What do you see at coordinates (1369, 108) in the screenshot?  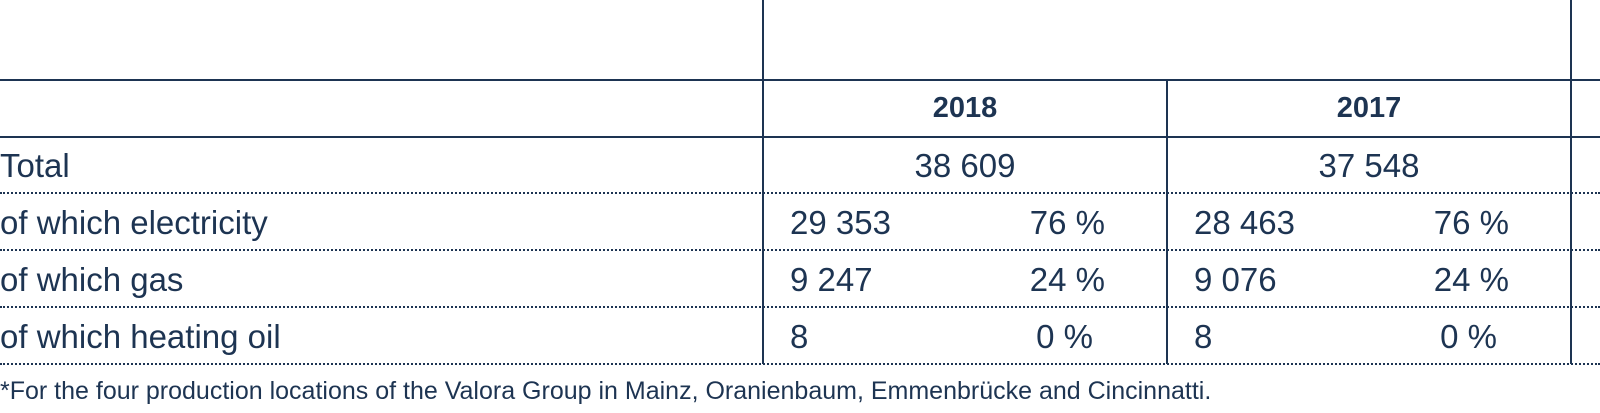 I see `year-header-2017: 2017` at bounding box center [1369, 108].